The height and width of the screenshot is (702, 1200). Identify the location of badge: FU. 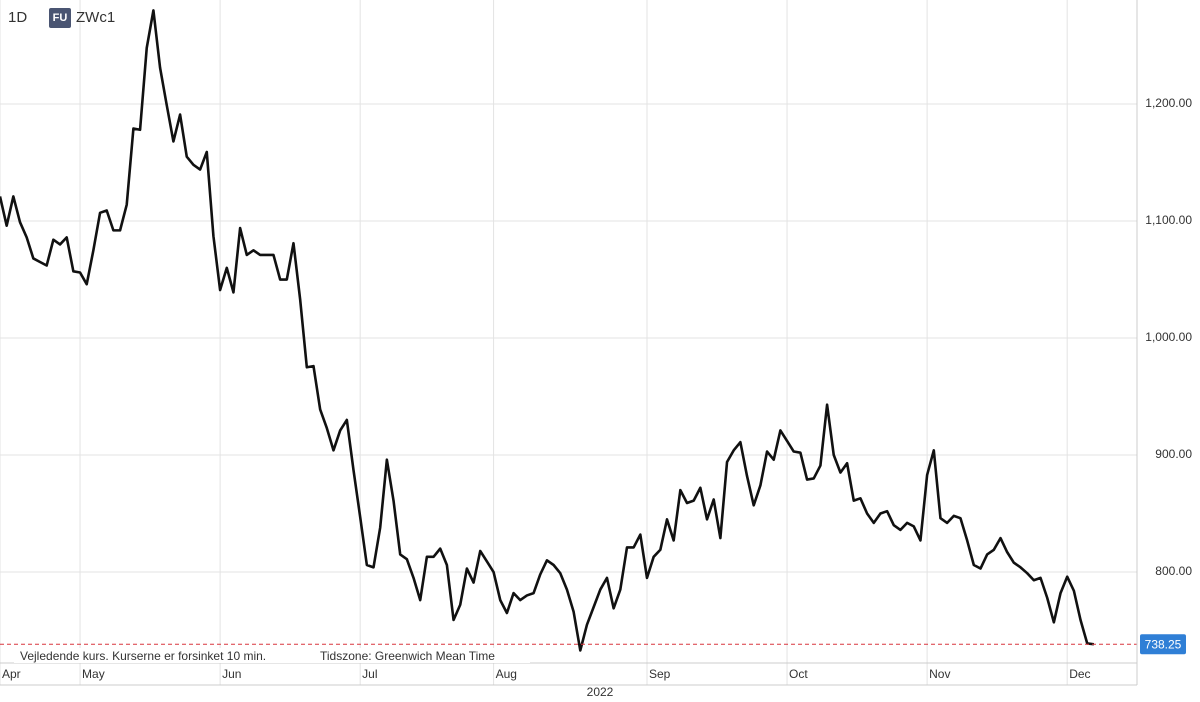
(60, 18).